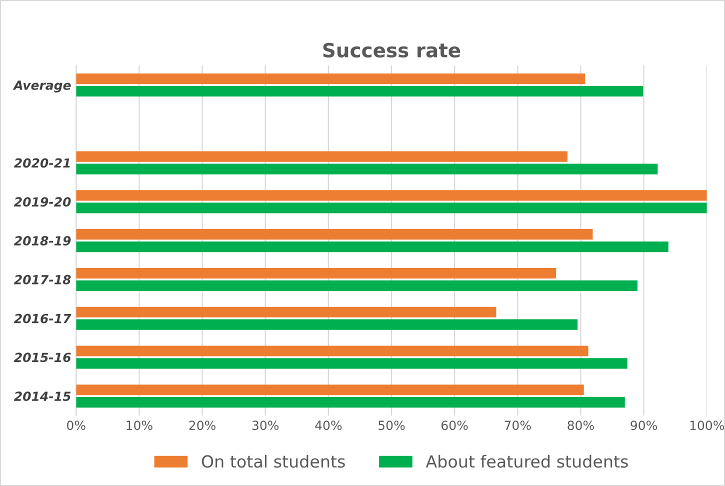 This screenshot has height=486, width=725. I want to click on x-tick-label: 40%, so click(328, 425).